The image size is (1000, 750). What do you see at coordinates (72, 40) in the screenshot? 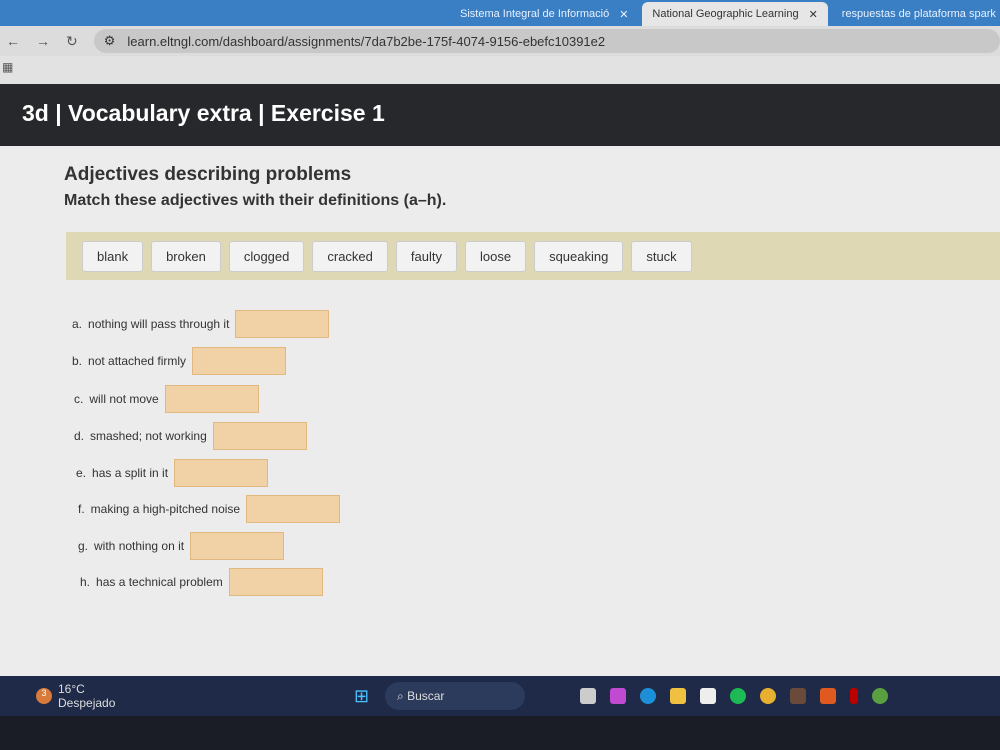
I see `reload-icon: ↻` at bounding box center [72, 40].